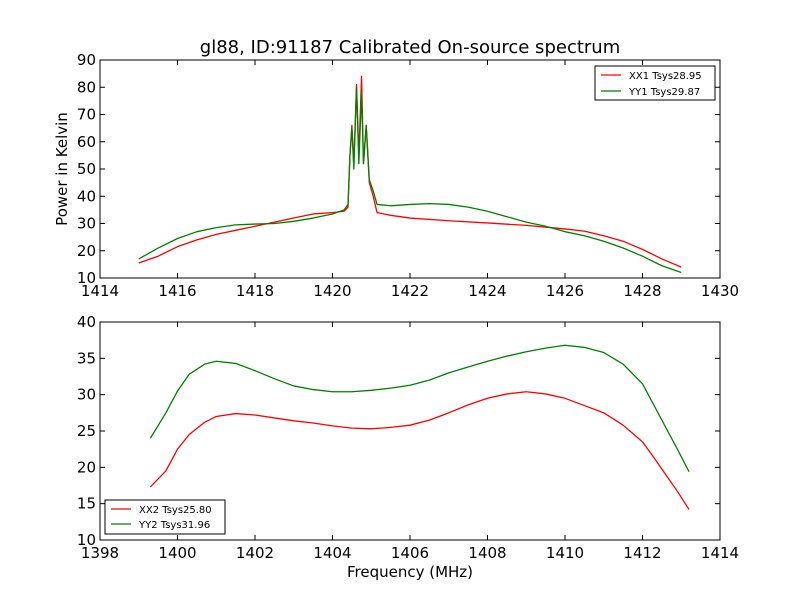 The height and width of the screenshot is (600, 800). What do you see at coordinates (100, 553) in the screenshot?
I see `bottom-x-tick-label: 1398` at bounding box center [100, 553].